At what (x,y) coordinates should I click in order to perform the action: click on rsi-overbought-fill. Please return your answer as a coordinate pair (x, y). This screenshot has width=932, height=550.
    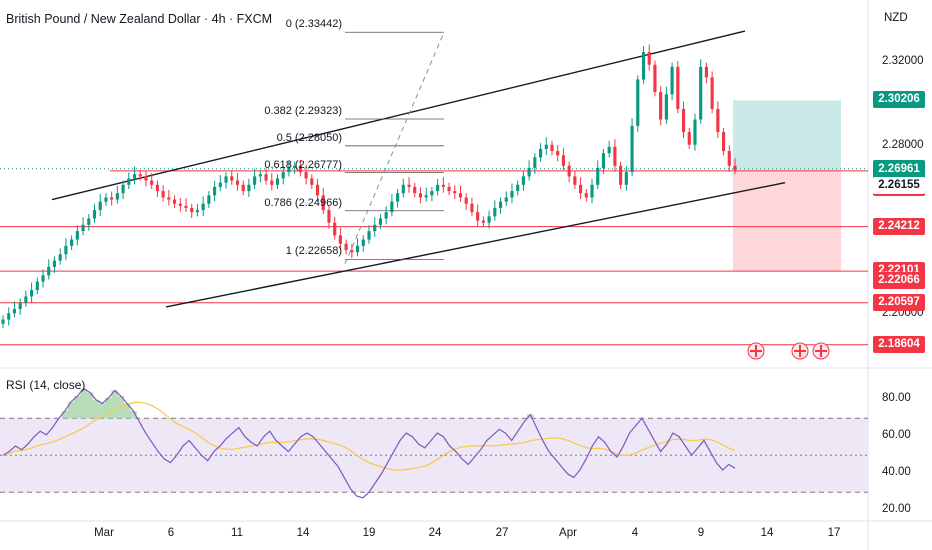
    Looking at the image, I should click on (297, 403).